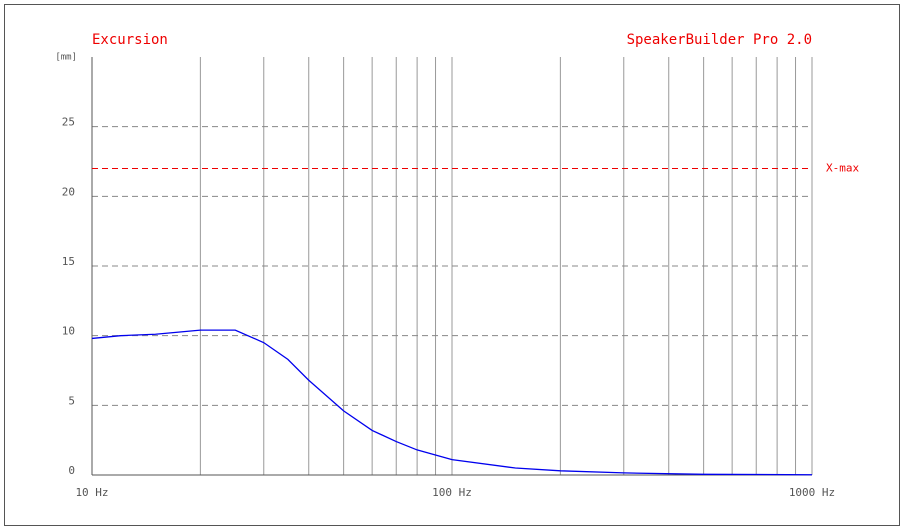 The height and width of the screenshot is (530, 904). Describe the element at coordinates (66, 58) in the screenshot. I see `y-axis-label: [mm]` at that location.